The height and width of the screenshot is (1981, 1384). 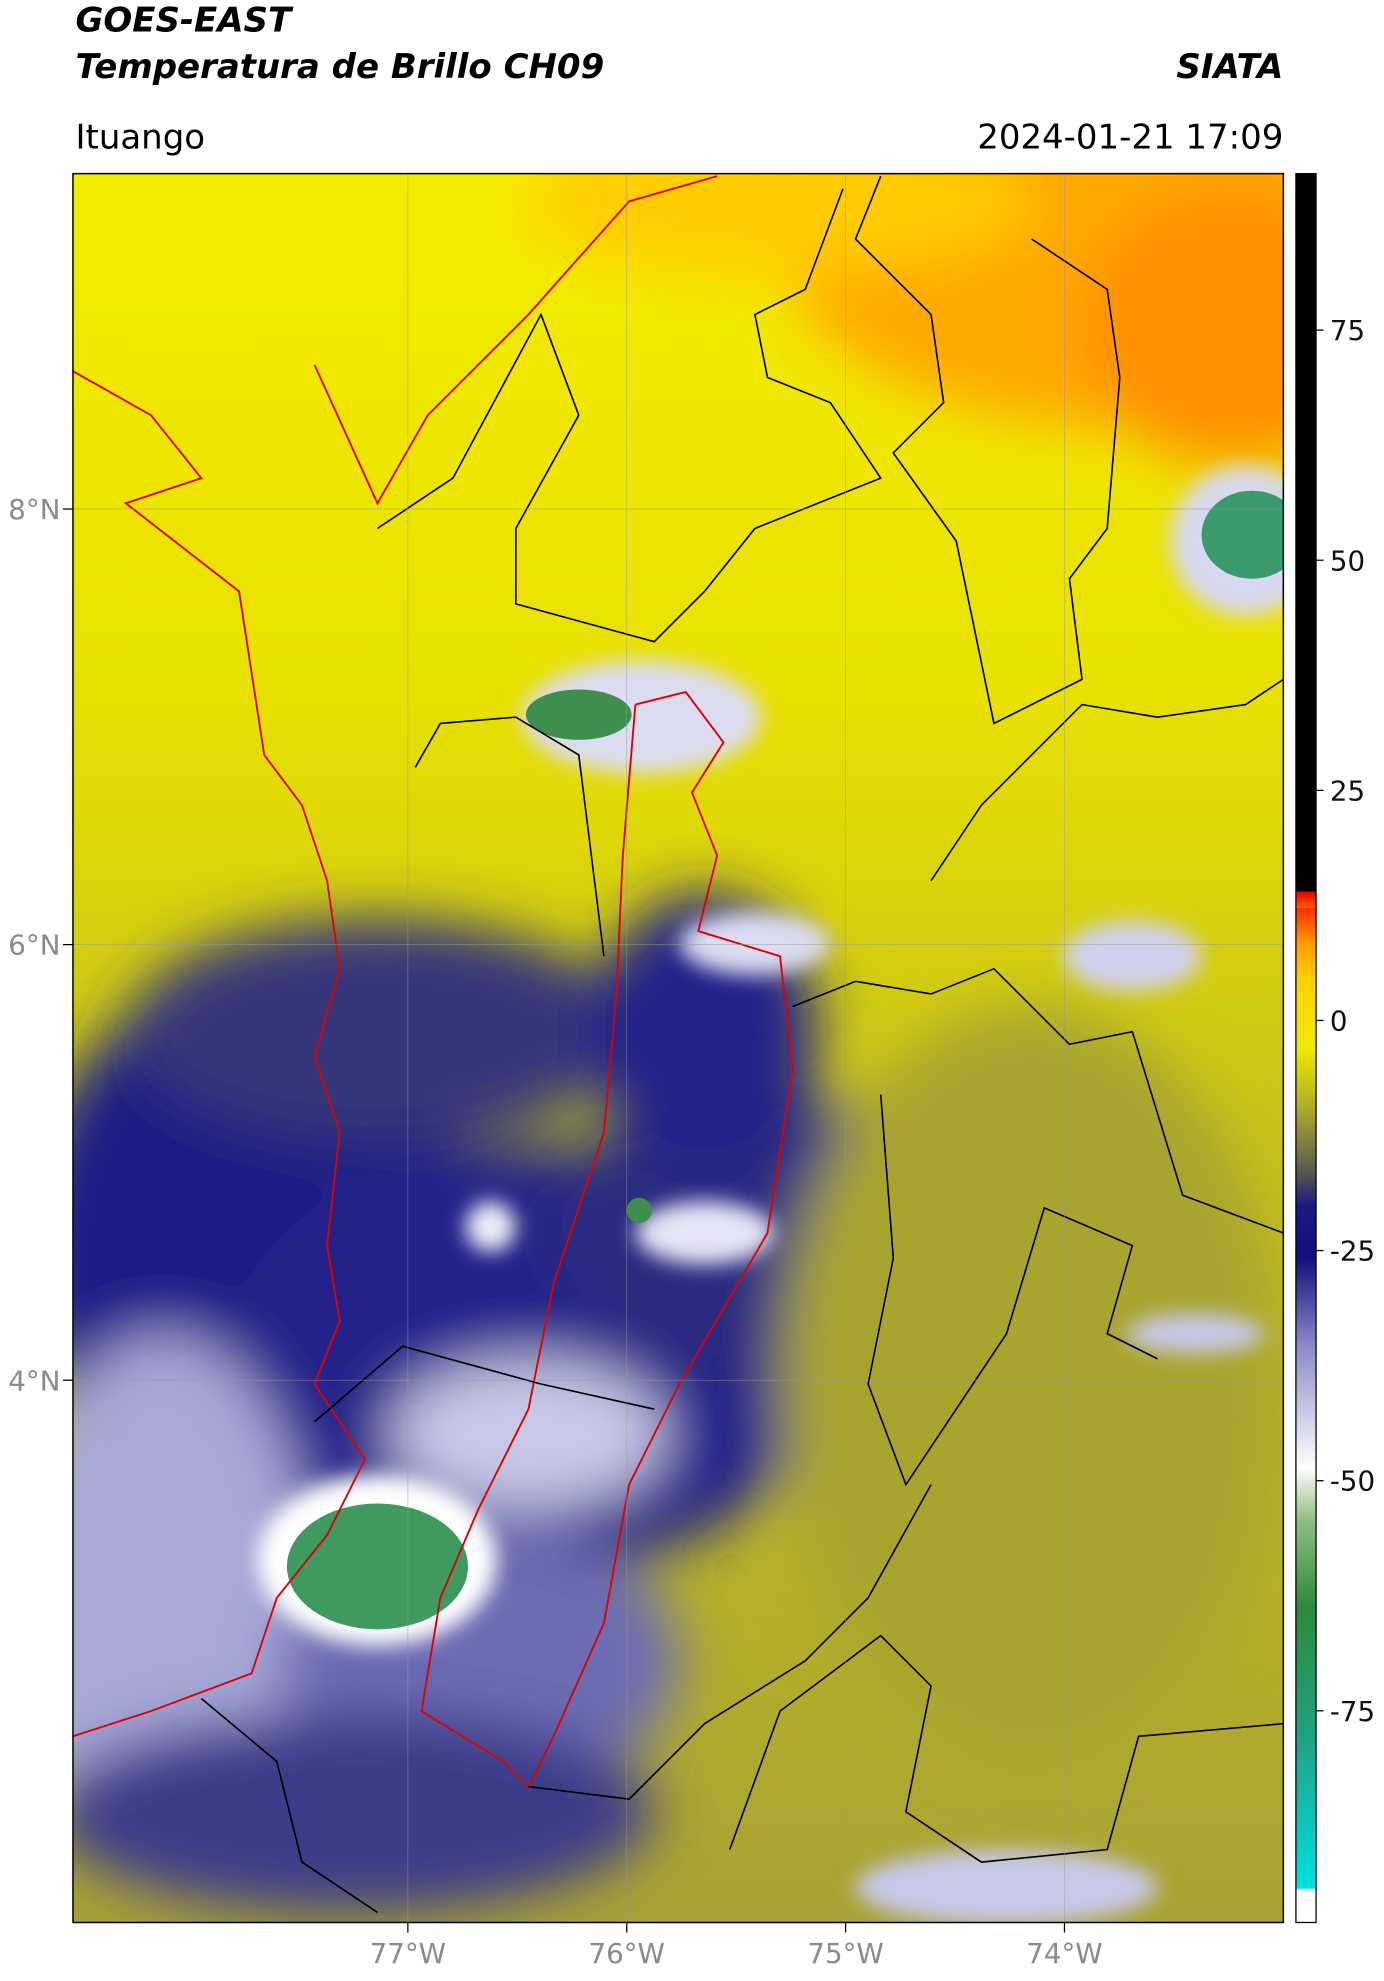 What do you see at coordinates (1347, 560) in the screenshot?
I see `colorbar-tick-label: 50` at bounding box center [1347, 560].